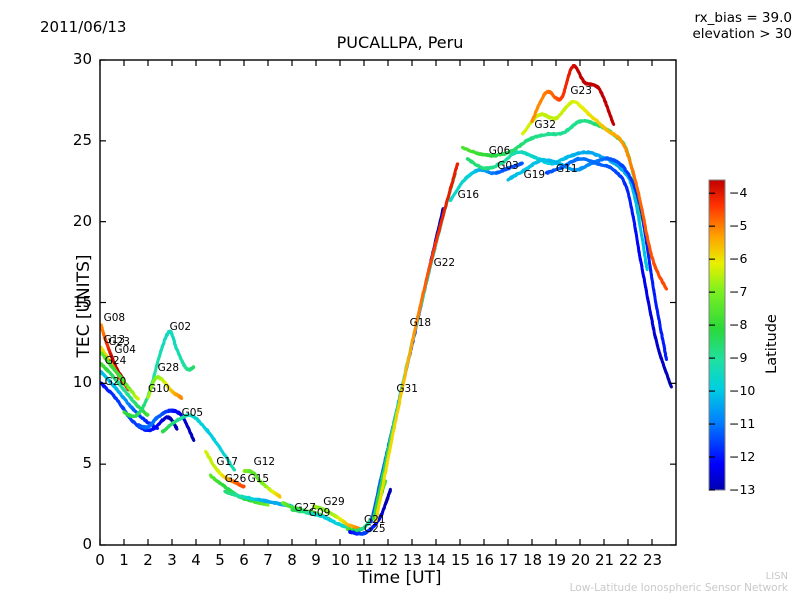 The width and height of the screenshot is (800, 600). What do you see at coordinates (738, 325) in the screenshot?
I see `colorbar-tick-label: −8` at bounding box center [738, 325].